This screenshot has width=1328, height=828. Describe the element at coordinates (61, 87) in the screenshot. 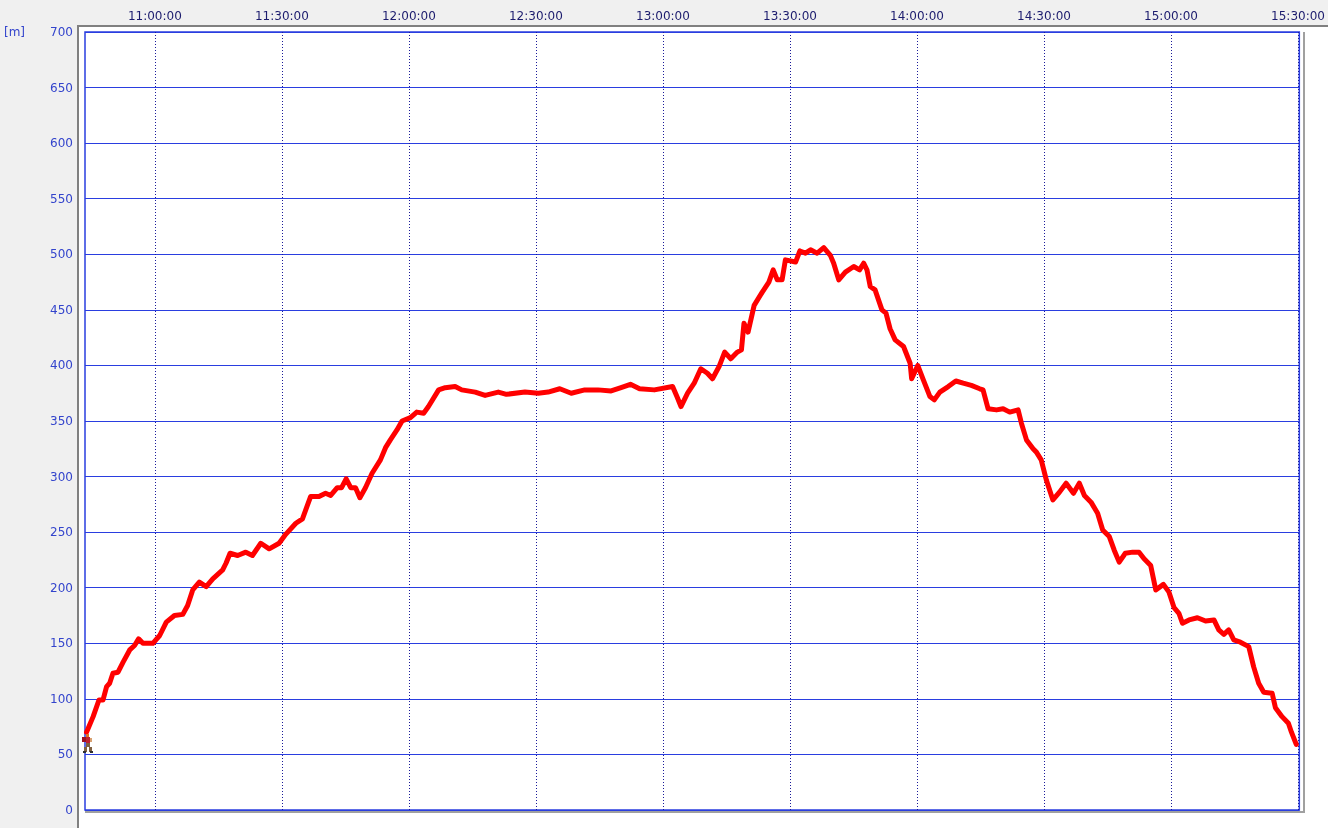

I see `y-tick-label: 650` at that location.